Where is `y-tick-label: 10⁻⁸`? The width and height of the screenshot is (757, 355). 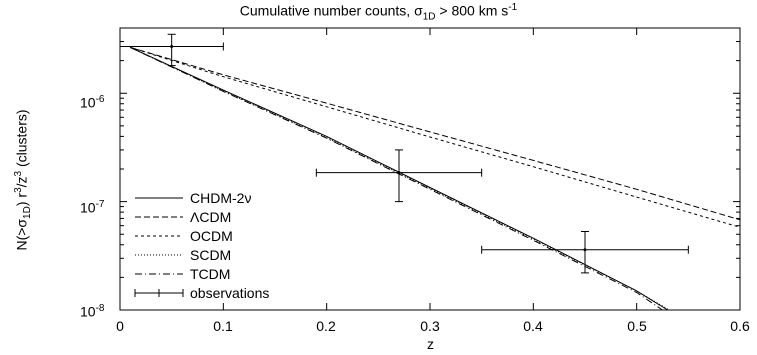 y-tick-label: 10⁻⁸ is located at coordinates (92, 311).